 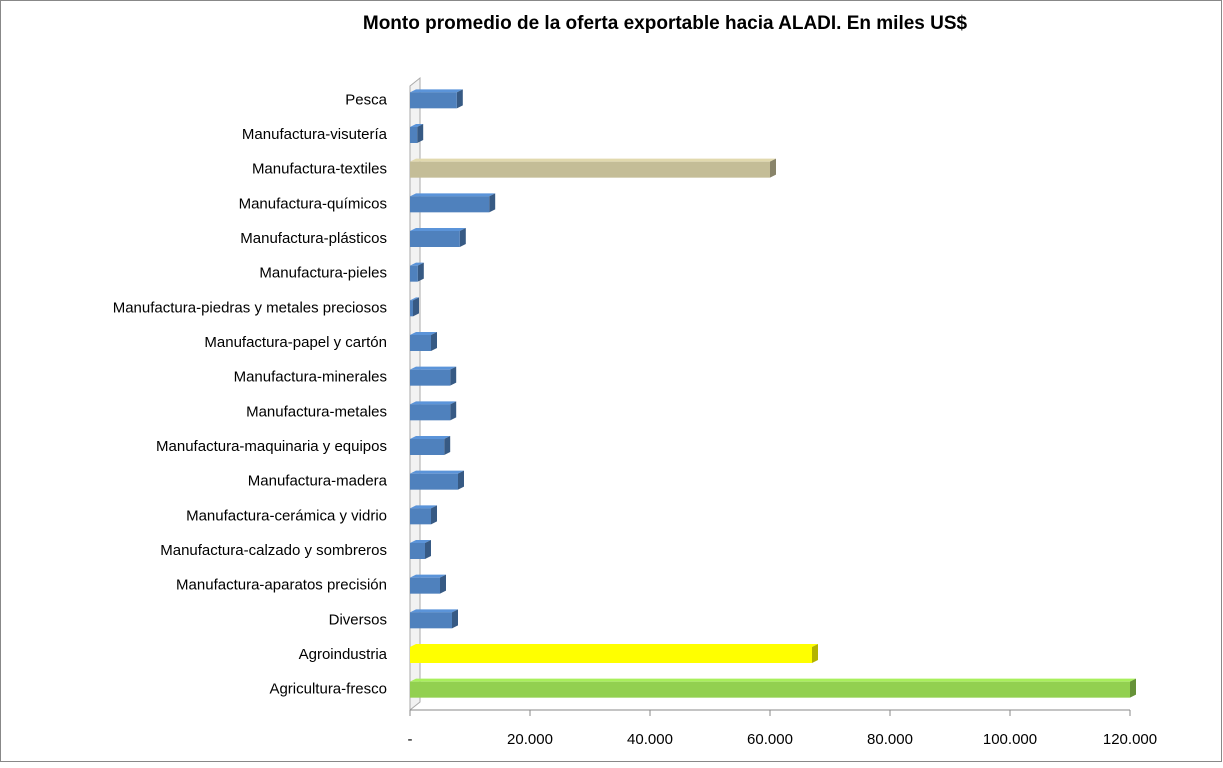 What do you see at coordinates (310, 377) in the screenshot?
I see `y-tick-label: Manufactura-minerales` at bounding box center [310, 377].